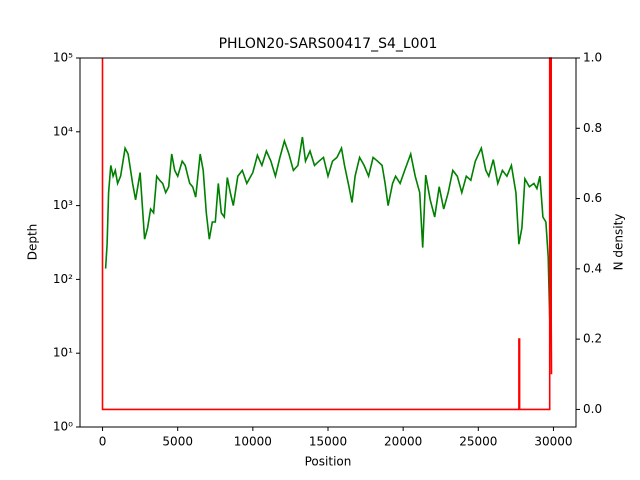 The width and height of the screenshot is (640, 480). I want to click on y-tick-label: 10², so click(63, 279).